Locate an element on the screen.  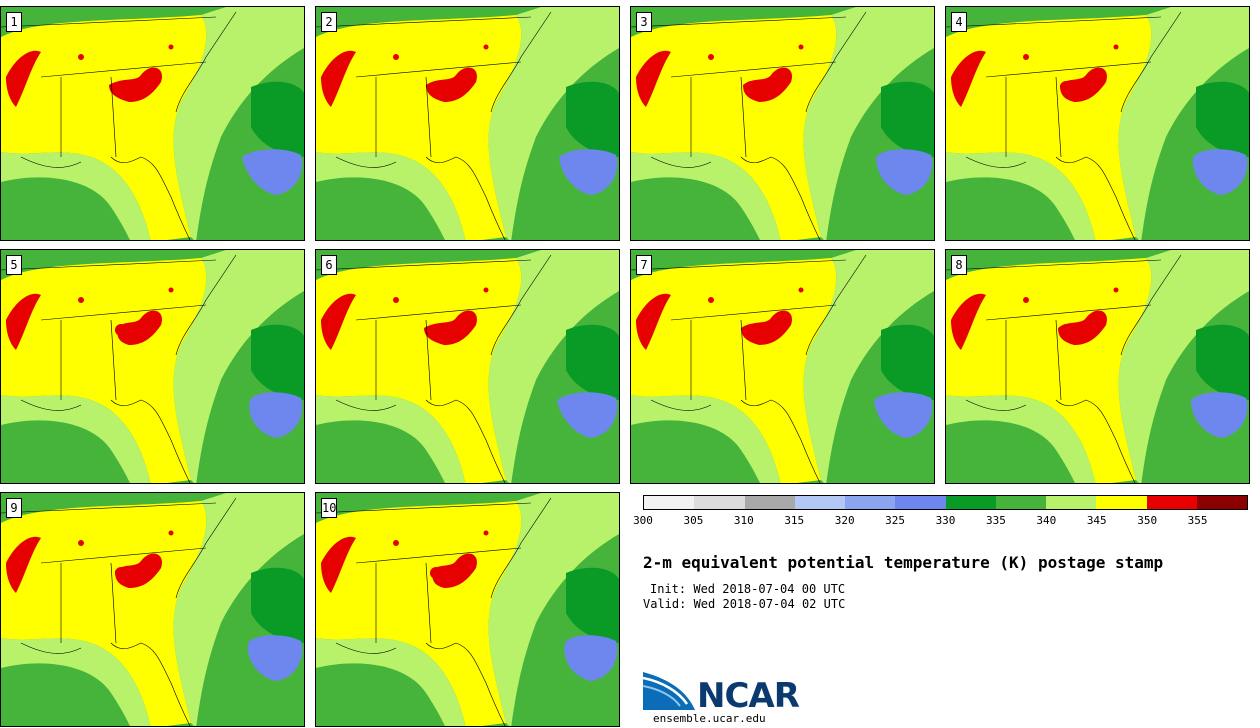
panel-number: 9 is located at coordinates (14, 508).